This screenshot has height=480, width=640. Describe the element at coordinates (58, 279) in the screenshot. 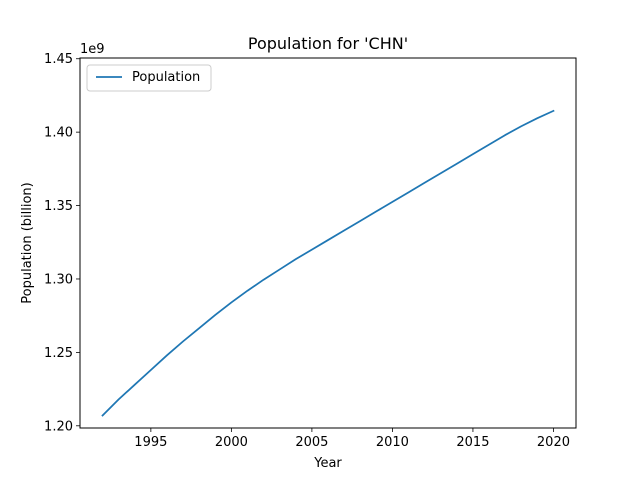

I see `y-tick-label: 1.30` at that location.